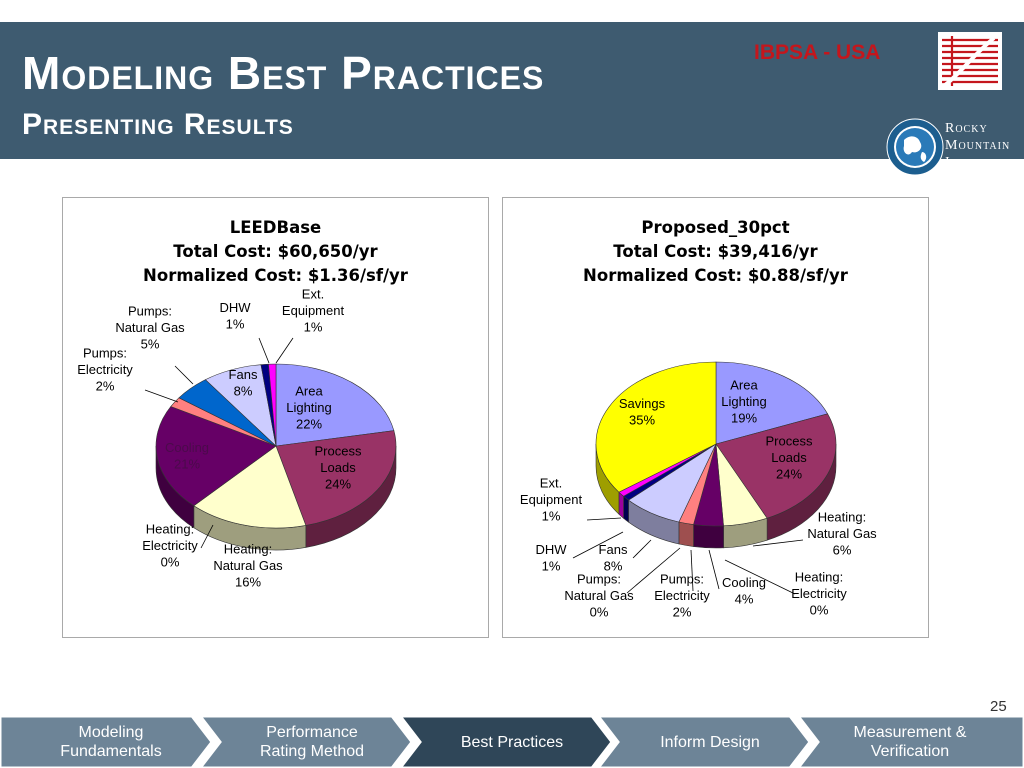  Describe the element at coordinates (842, 534) in the screenshot. I see `pie-slice-label: Heating: Natural Gas 6%` at that location.